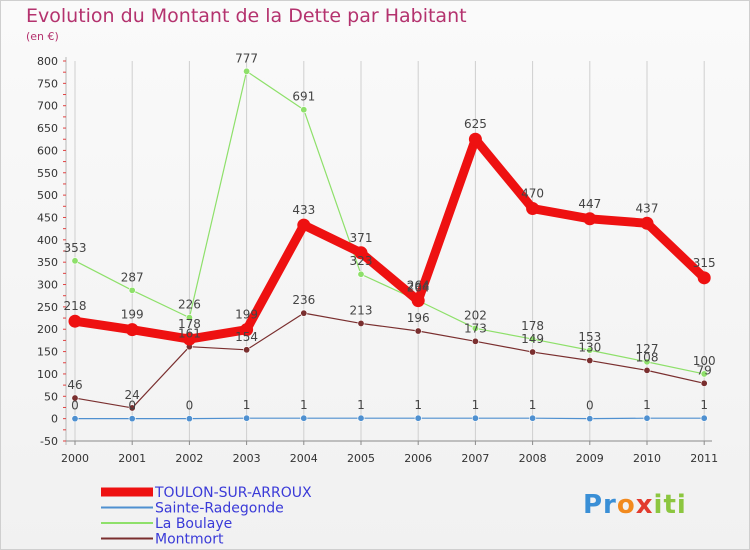 The width and height of the screenshot is (750, 550). I want to click on y-tick-label: 600, so click(47, 150).